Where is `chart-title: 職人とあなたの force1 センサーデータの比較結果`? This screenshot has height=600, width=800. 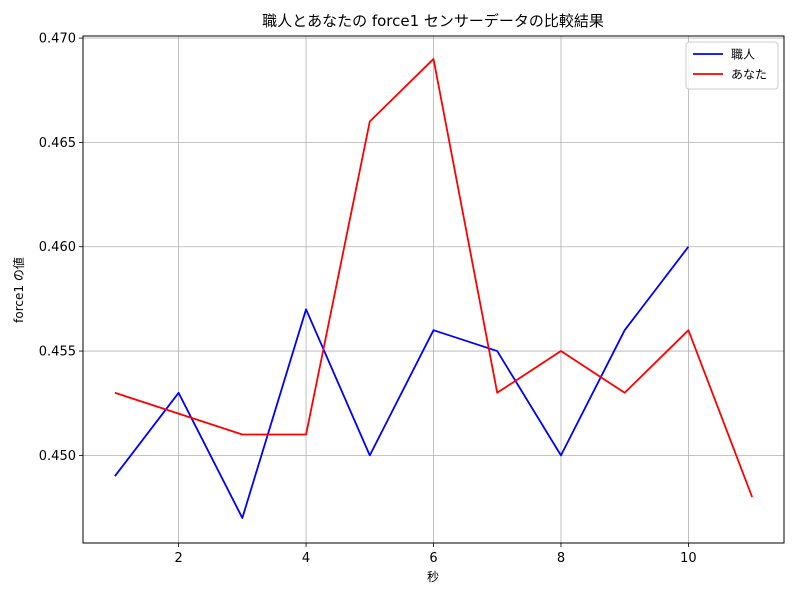
chart-title: 職人とあなたの force1 センサーデータの比較結果 is located at coordinates (433, 21).